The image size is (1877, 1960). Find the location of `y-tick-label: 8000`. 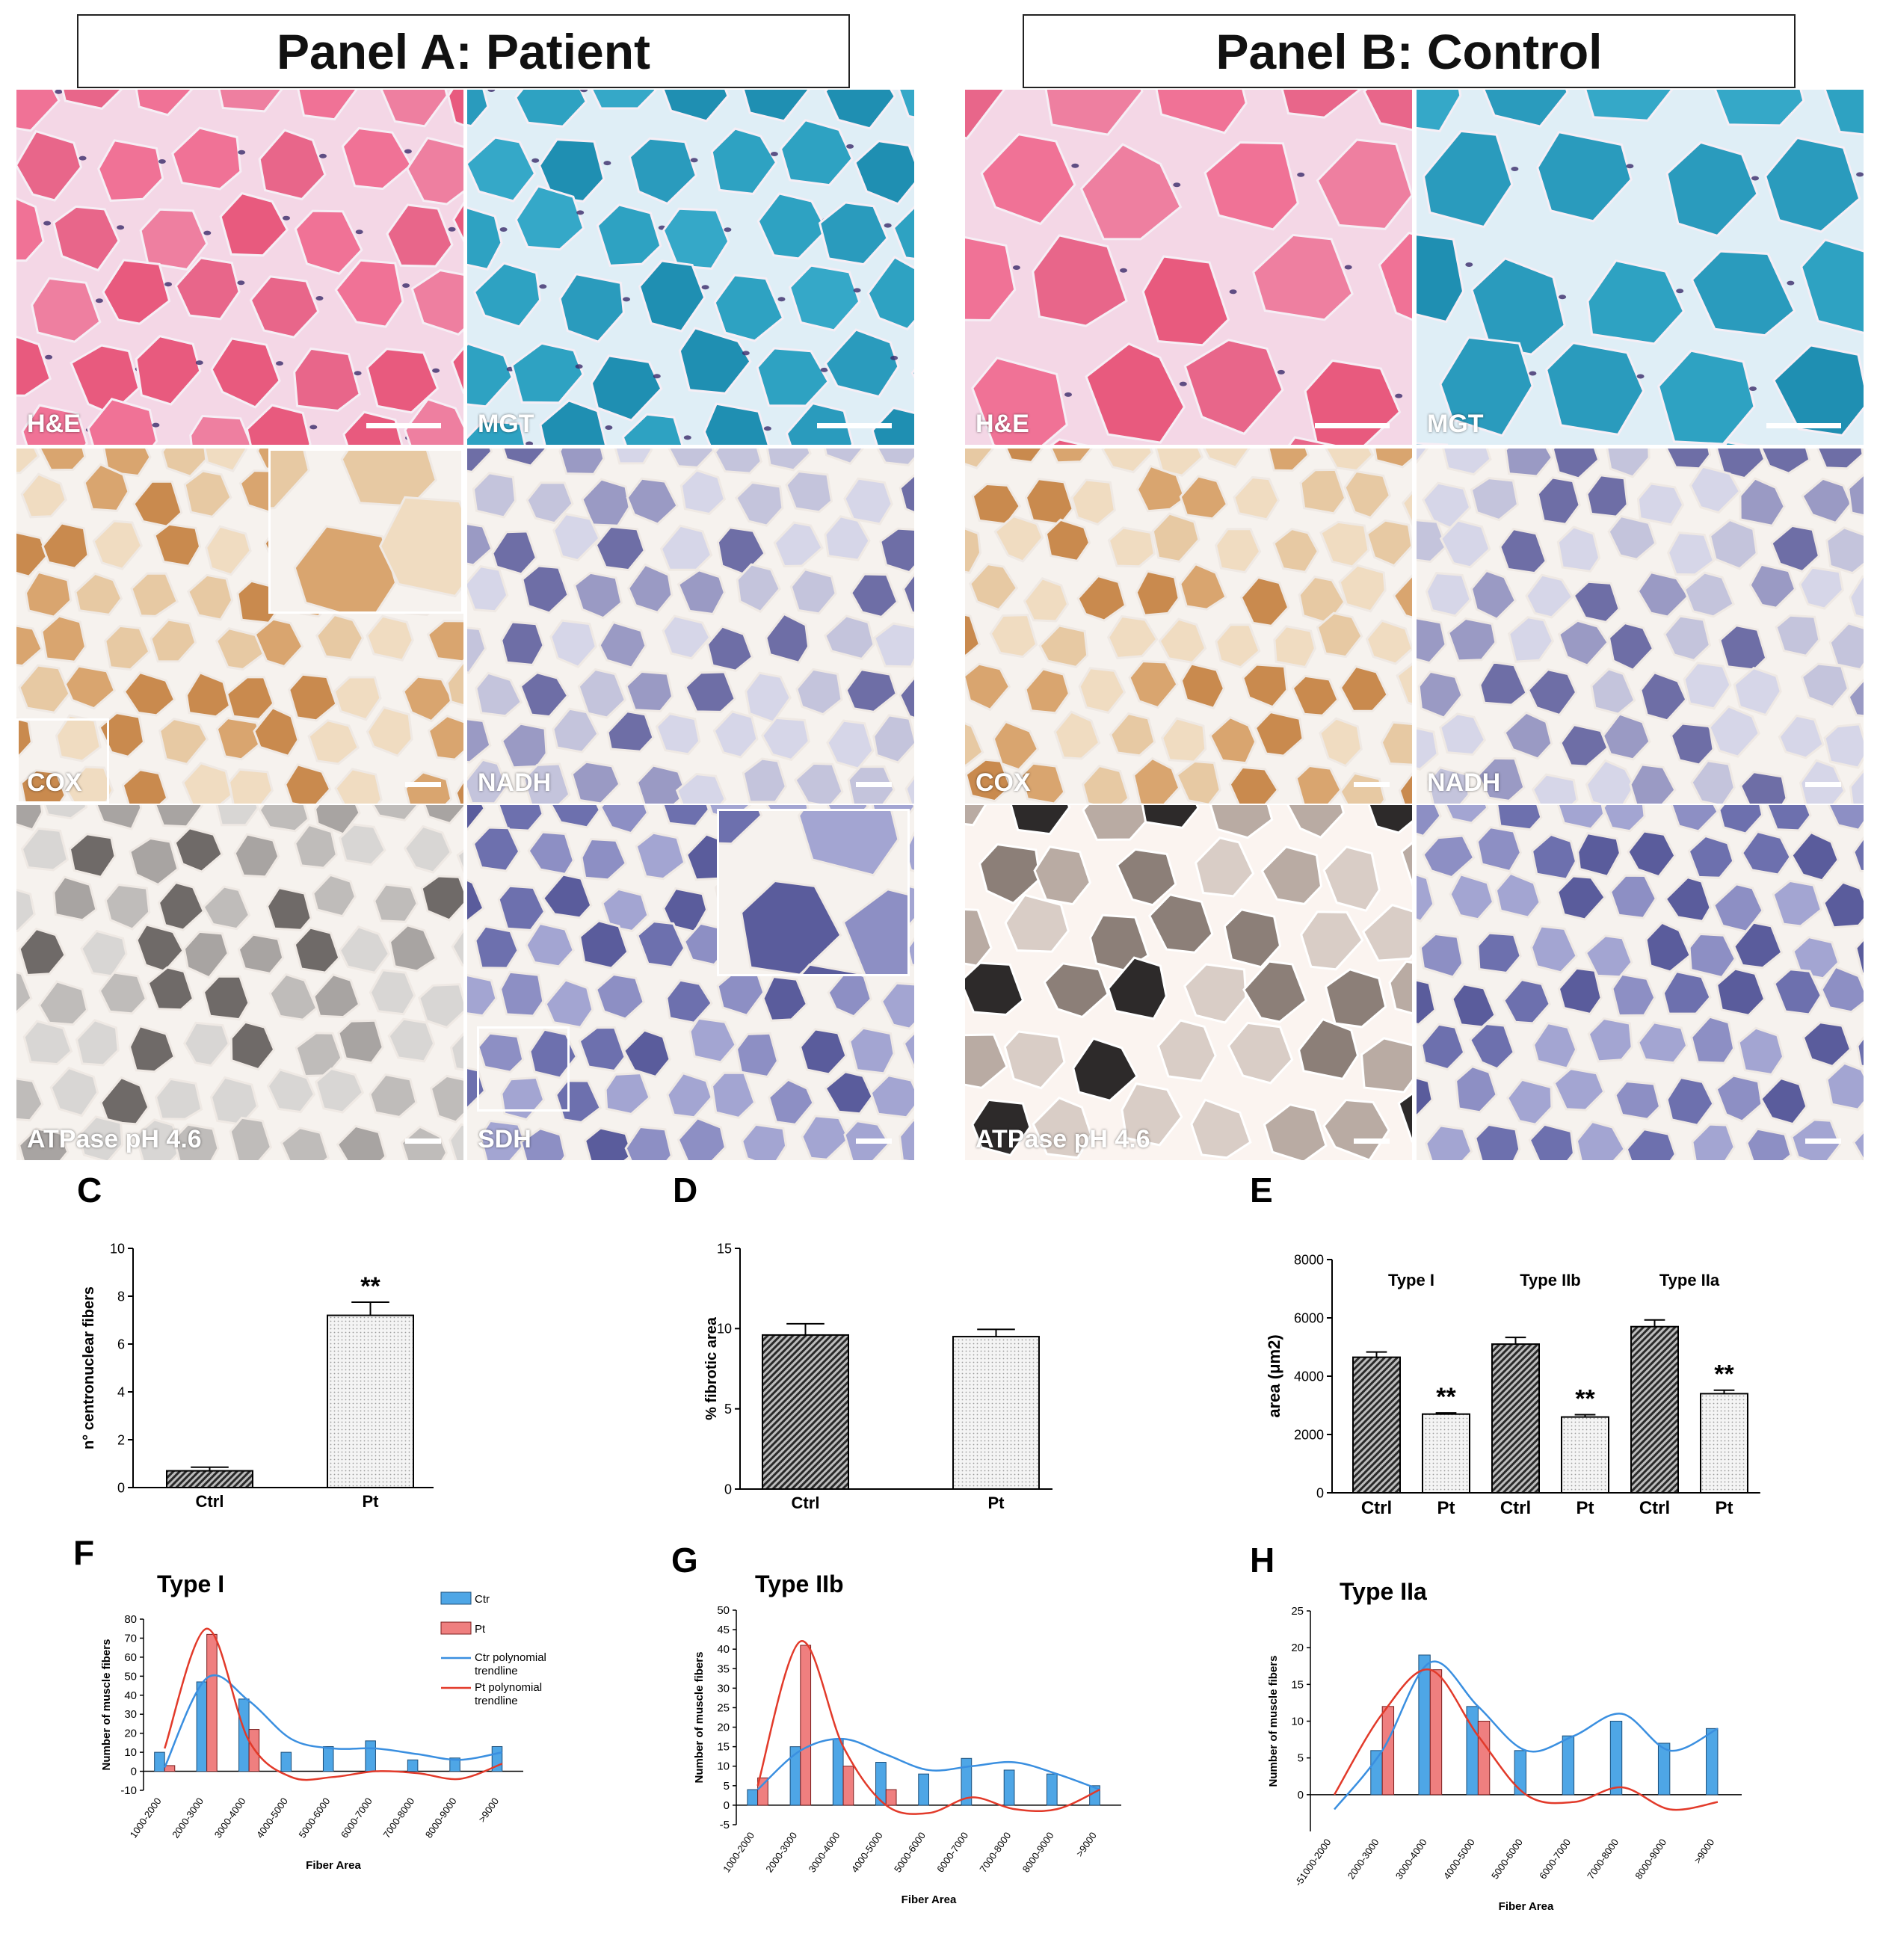

y-tick-label: 8000 is located at coordinates (1309, 1259).